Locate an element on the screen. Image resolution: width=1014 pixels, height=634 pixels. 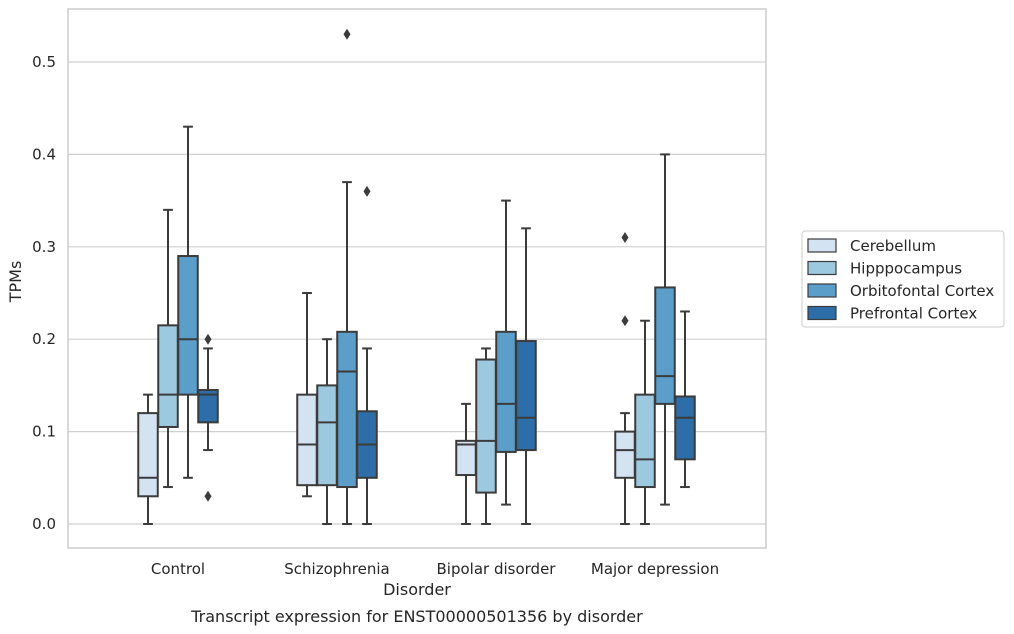
x-tick-label: Major depression is located at coordinates (655, 569).